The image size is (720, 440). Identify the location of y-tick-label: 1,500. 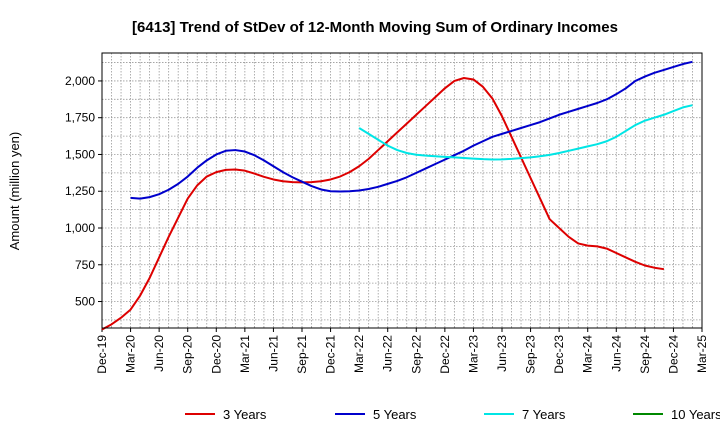
(80, 154).